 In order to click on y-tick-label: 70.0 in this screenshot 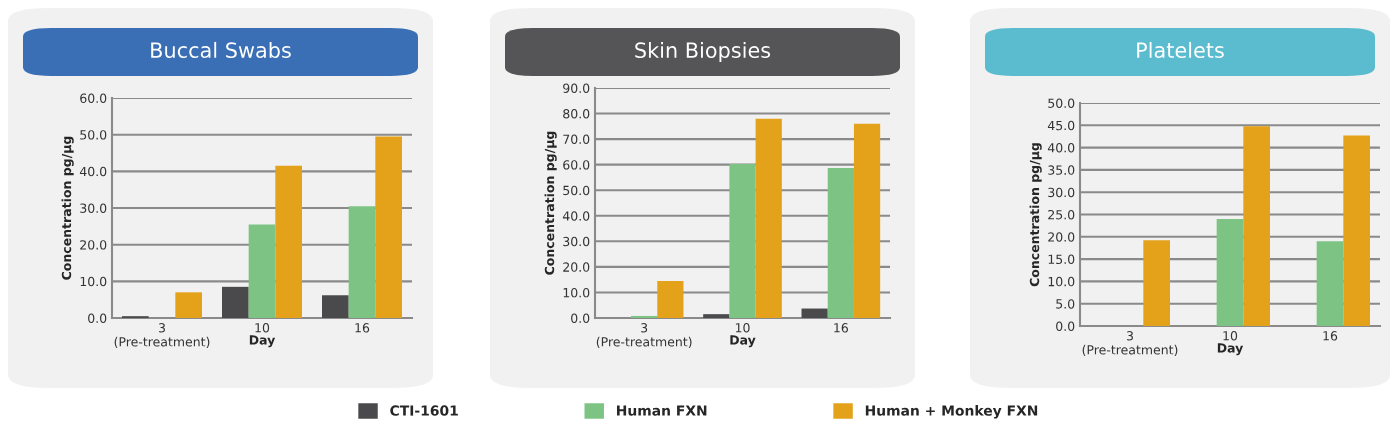, I will do `click(576, 139)`.